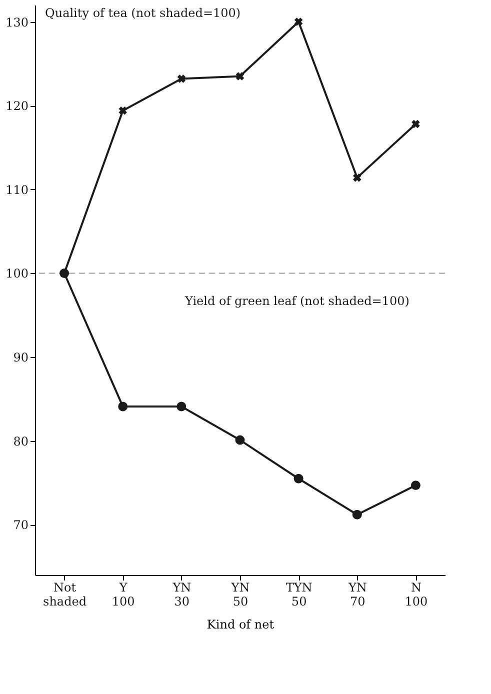  Describe the element at coordinates (240, 625) in the screenshot. I see `x-axis-title: Kind of net` at that location.